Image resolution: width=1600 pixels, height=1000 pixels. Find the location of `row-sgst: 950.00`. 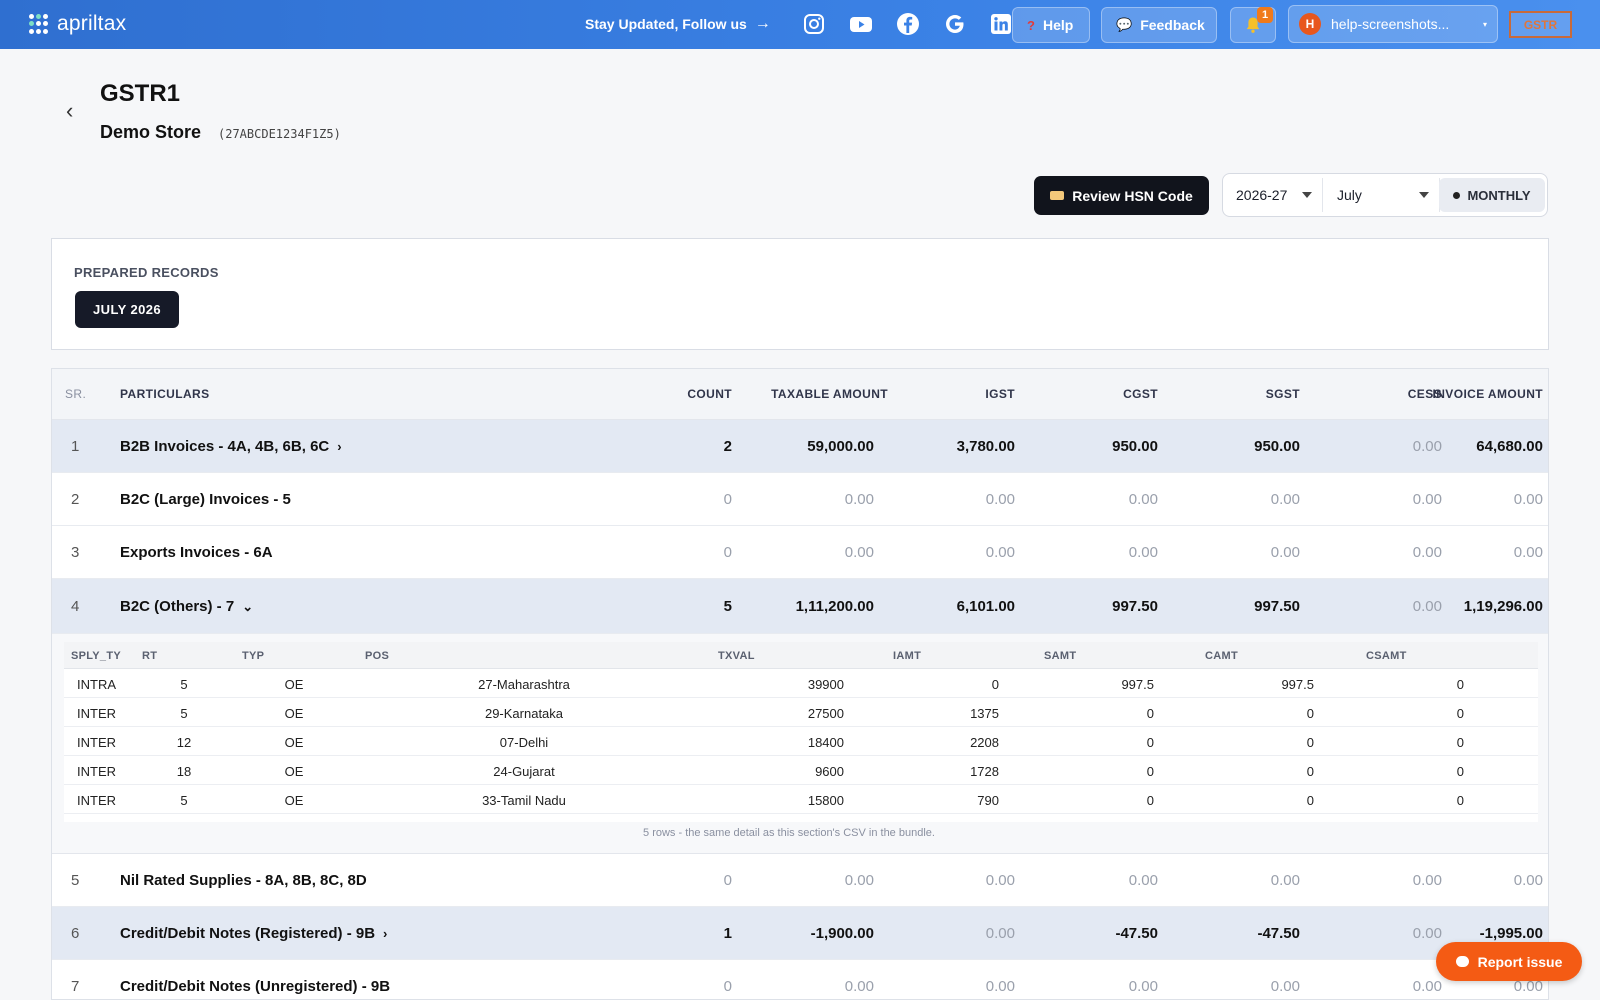

row-sgst: 950.00 is located at coordinates (1277, 446).